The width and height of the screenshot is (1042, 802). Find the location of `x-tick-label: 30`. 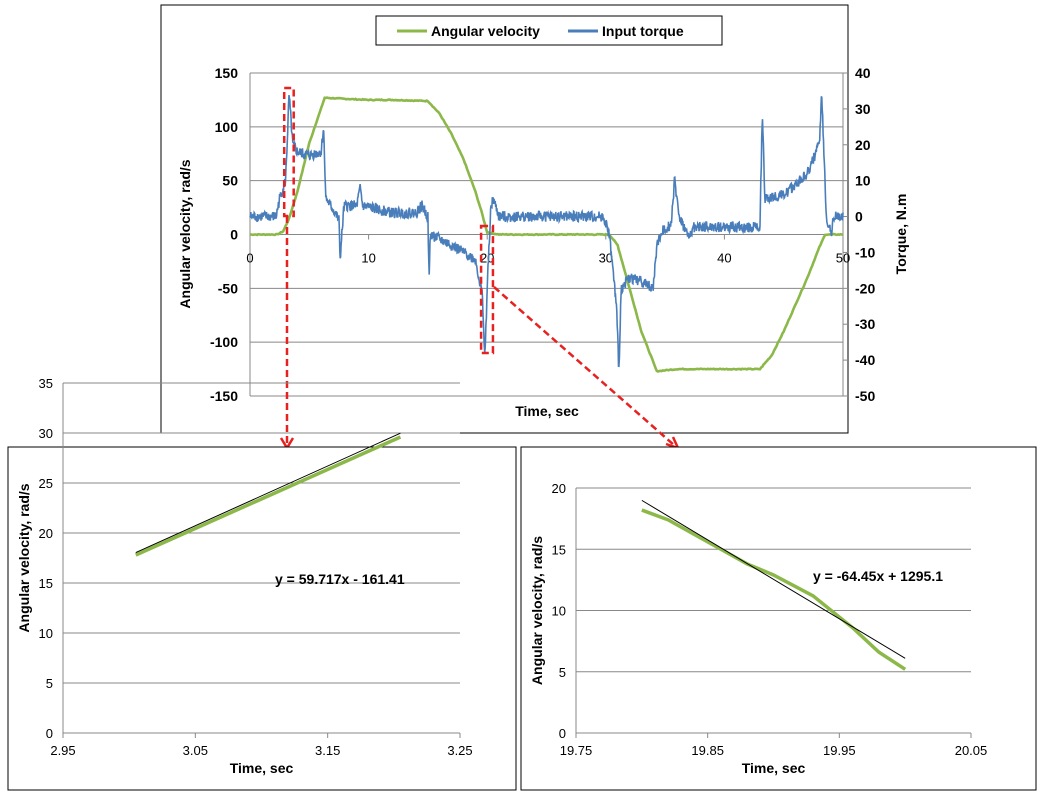

x-tick-label: 30 is located at coordinates (606, 258).